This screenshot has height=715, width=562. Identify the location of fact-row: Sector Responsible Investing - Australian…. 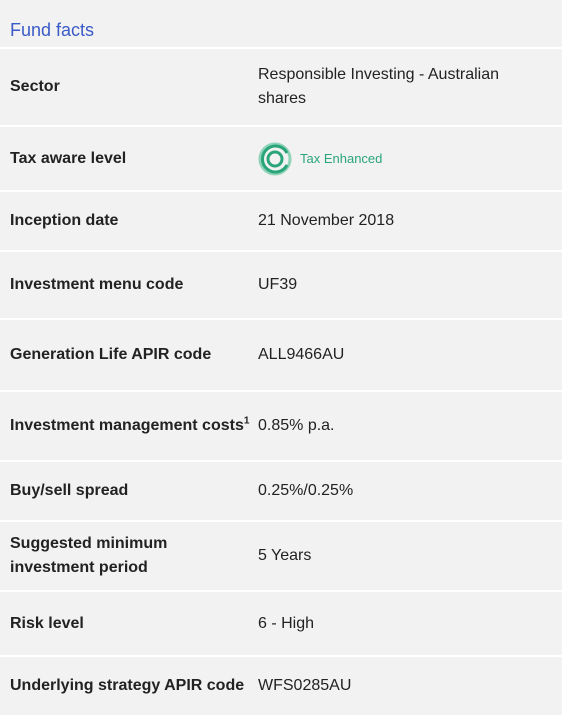
(281, 86).